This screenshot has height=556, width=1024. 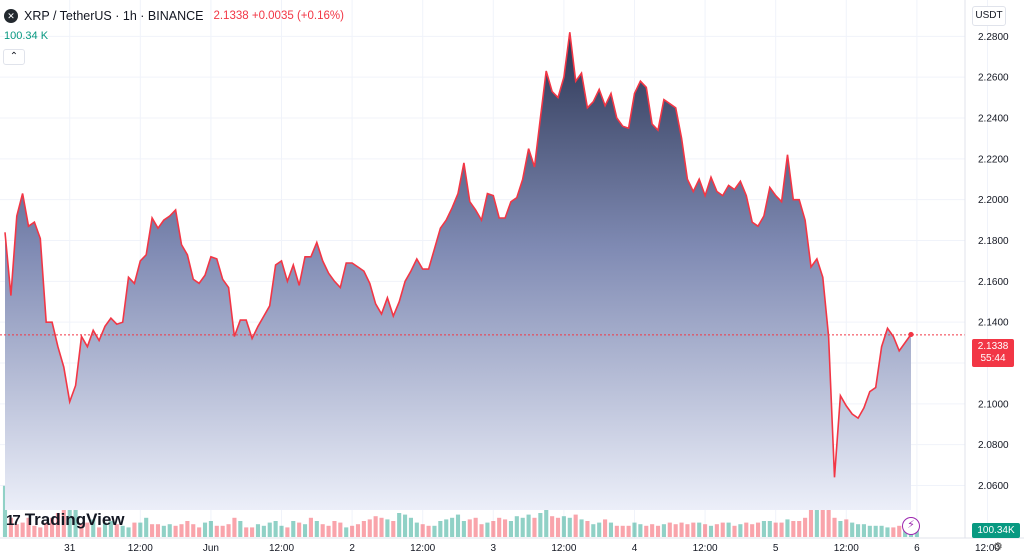 What do you see at coordinates (911, 334) in the screenshot?
I see `last-price-dot` at bounding box center [911, 334].